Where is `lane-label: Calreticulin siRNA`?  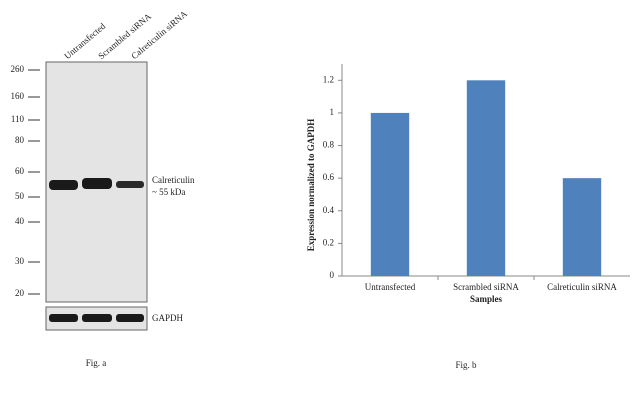 lane-label: Calreticulin siRNA is located at coordinates (159, 34).